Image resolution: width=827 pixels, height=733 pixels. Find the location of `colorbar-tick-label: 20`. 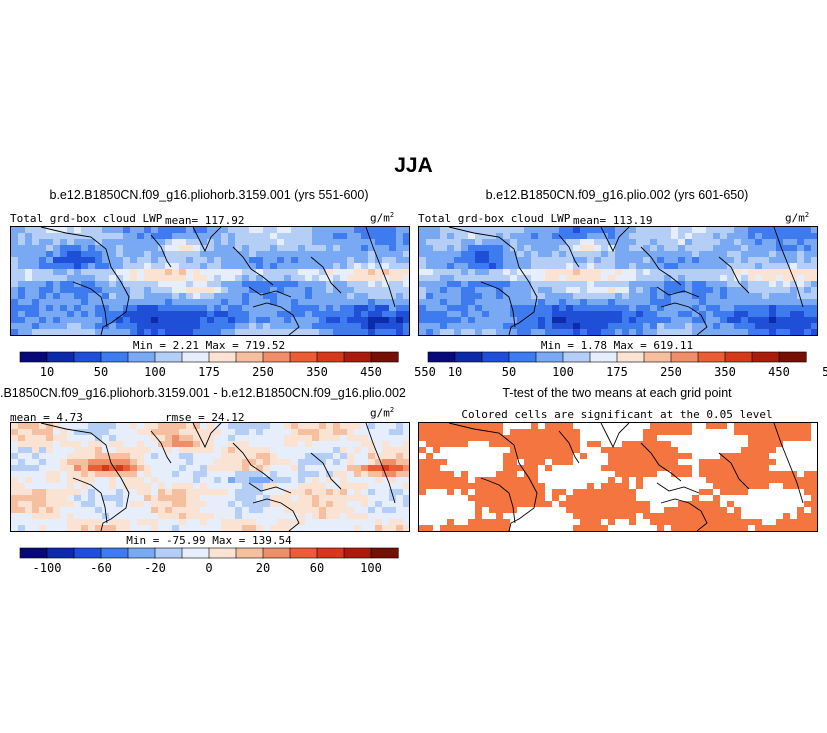

colorbar-tick-label: 20 is located at coordinates (263, 568).